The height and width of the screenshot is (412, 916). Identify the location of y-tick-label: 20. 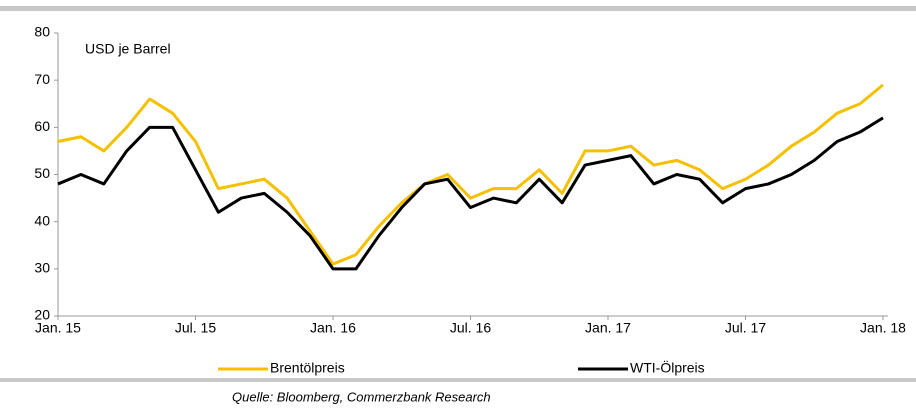
(42, 315).